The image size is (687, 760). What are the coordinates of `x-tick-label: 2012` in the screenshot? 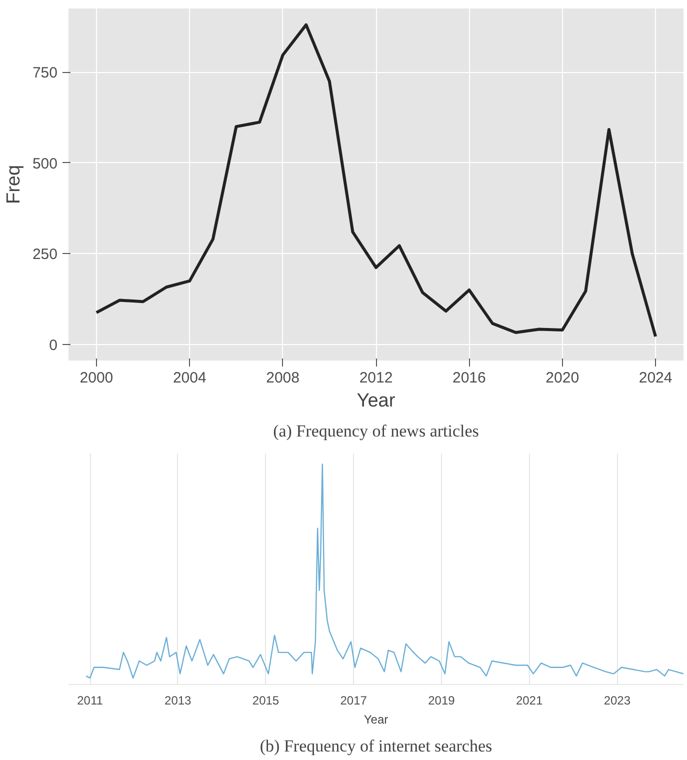 It's located at (376, 378).